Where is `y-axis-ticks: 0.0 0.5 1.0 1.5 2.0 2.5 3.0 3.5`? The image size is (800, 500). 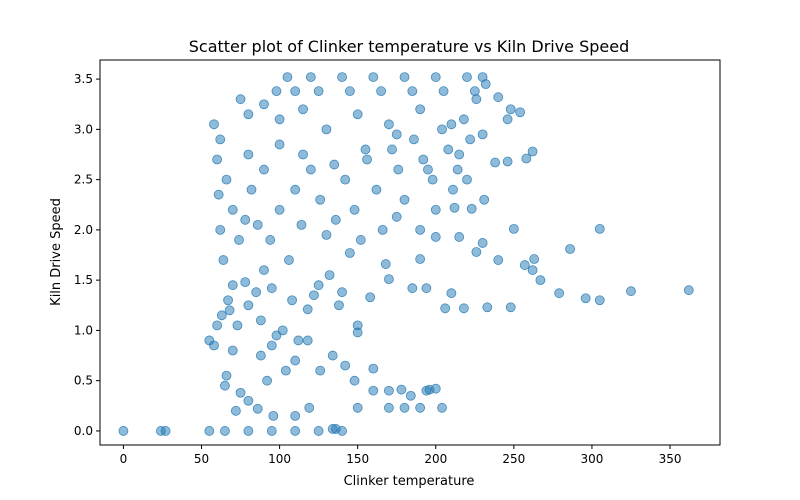
y-axis-ticks: 0.0 0.5 1.0 1.5 2.0 2.5 3.0 3.5 is located at coordinates (87, 255).